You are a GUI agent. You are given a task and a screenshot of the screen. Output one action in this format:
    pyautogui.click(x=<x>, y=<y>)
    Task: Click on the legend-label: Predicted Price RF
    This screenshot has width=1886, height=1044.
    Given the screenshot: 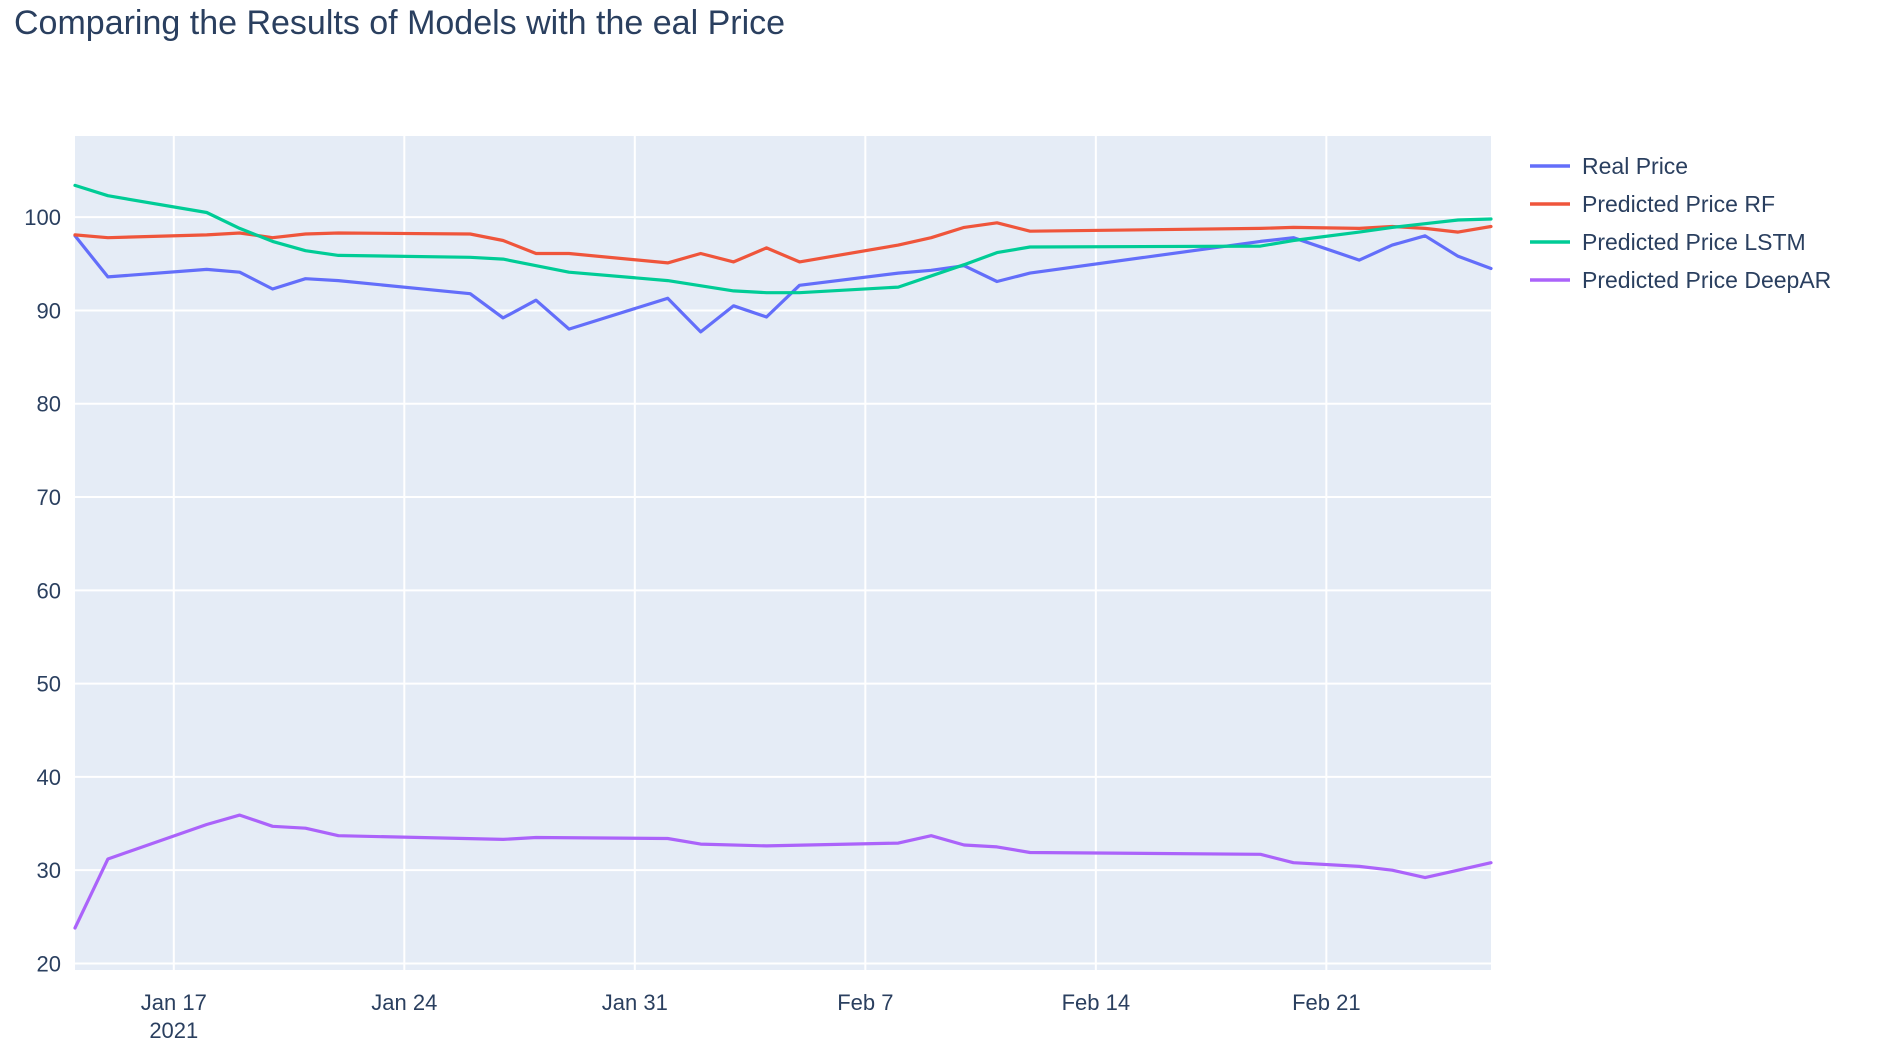 What is the action you would take?
    pyautogui.click(x=1678, y=204)
    